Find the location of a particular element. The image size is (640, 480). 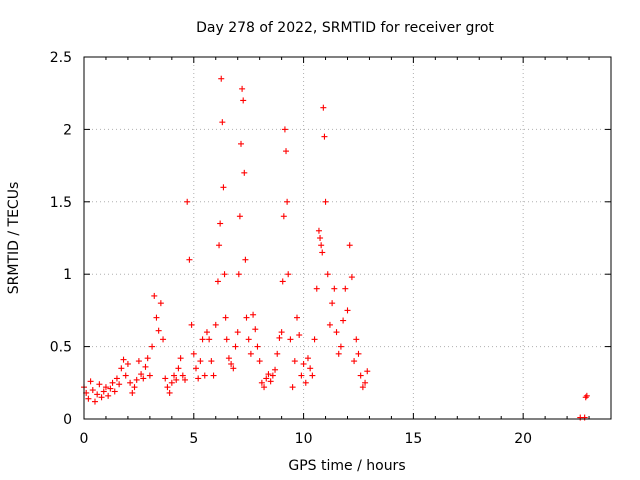

y-tick-label: 1 is located at coordinates (67, 275).